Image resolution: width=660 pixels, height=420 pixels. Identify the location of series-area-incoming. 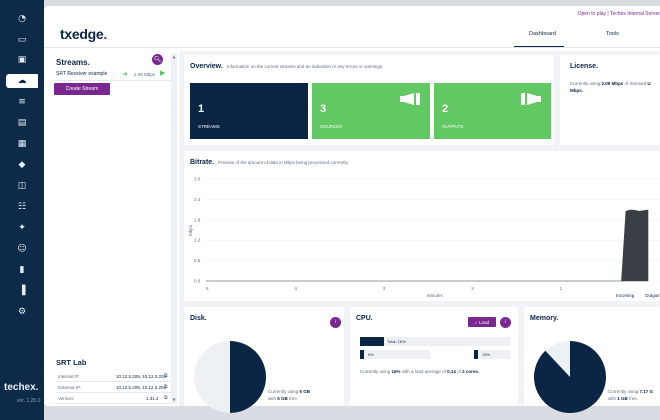
(427, 245).